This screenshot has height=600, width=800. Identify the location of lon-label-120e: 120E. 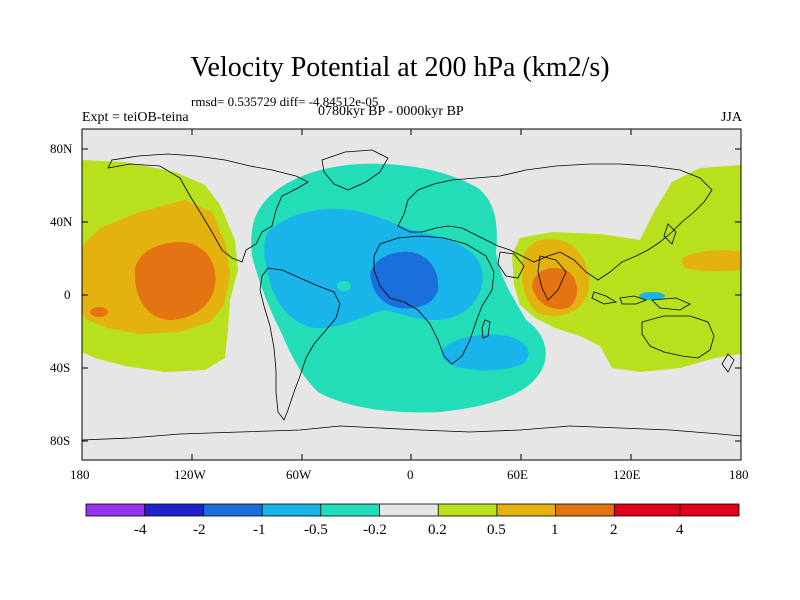
(627, 474).